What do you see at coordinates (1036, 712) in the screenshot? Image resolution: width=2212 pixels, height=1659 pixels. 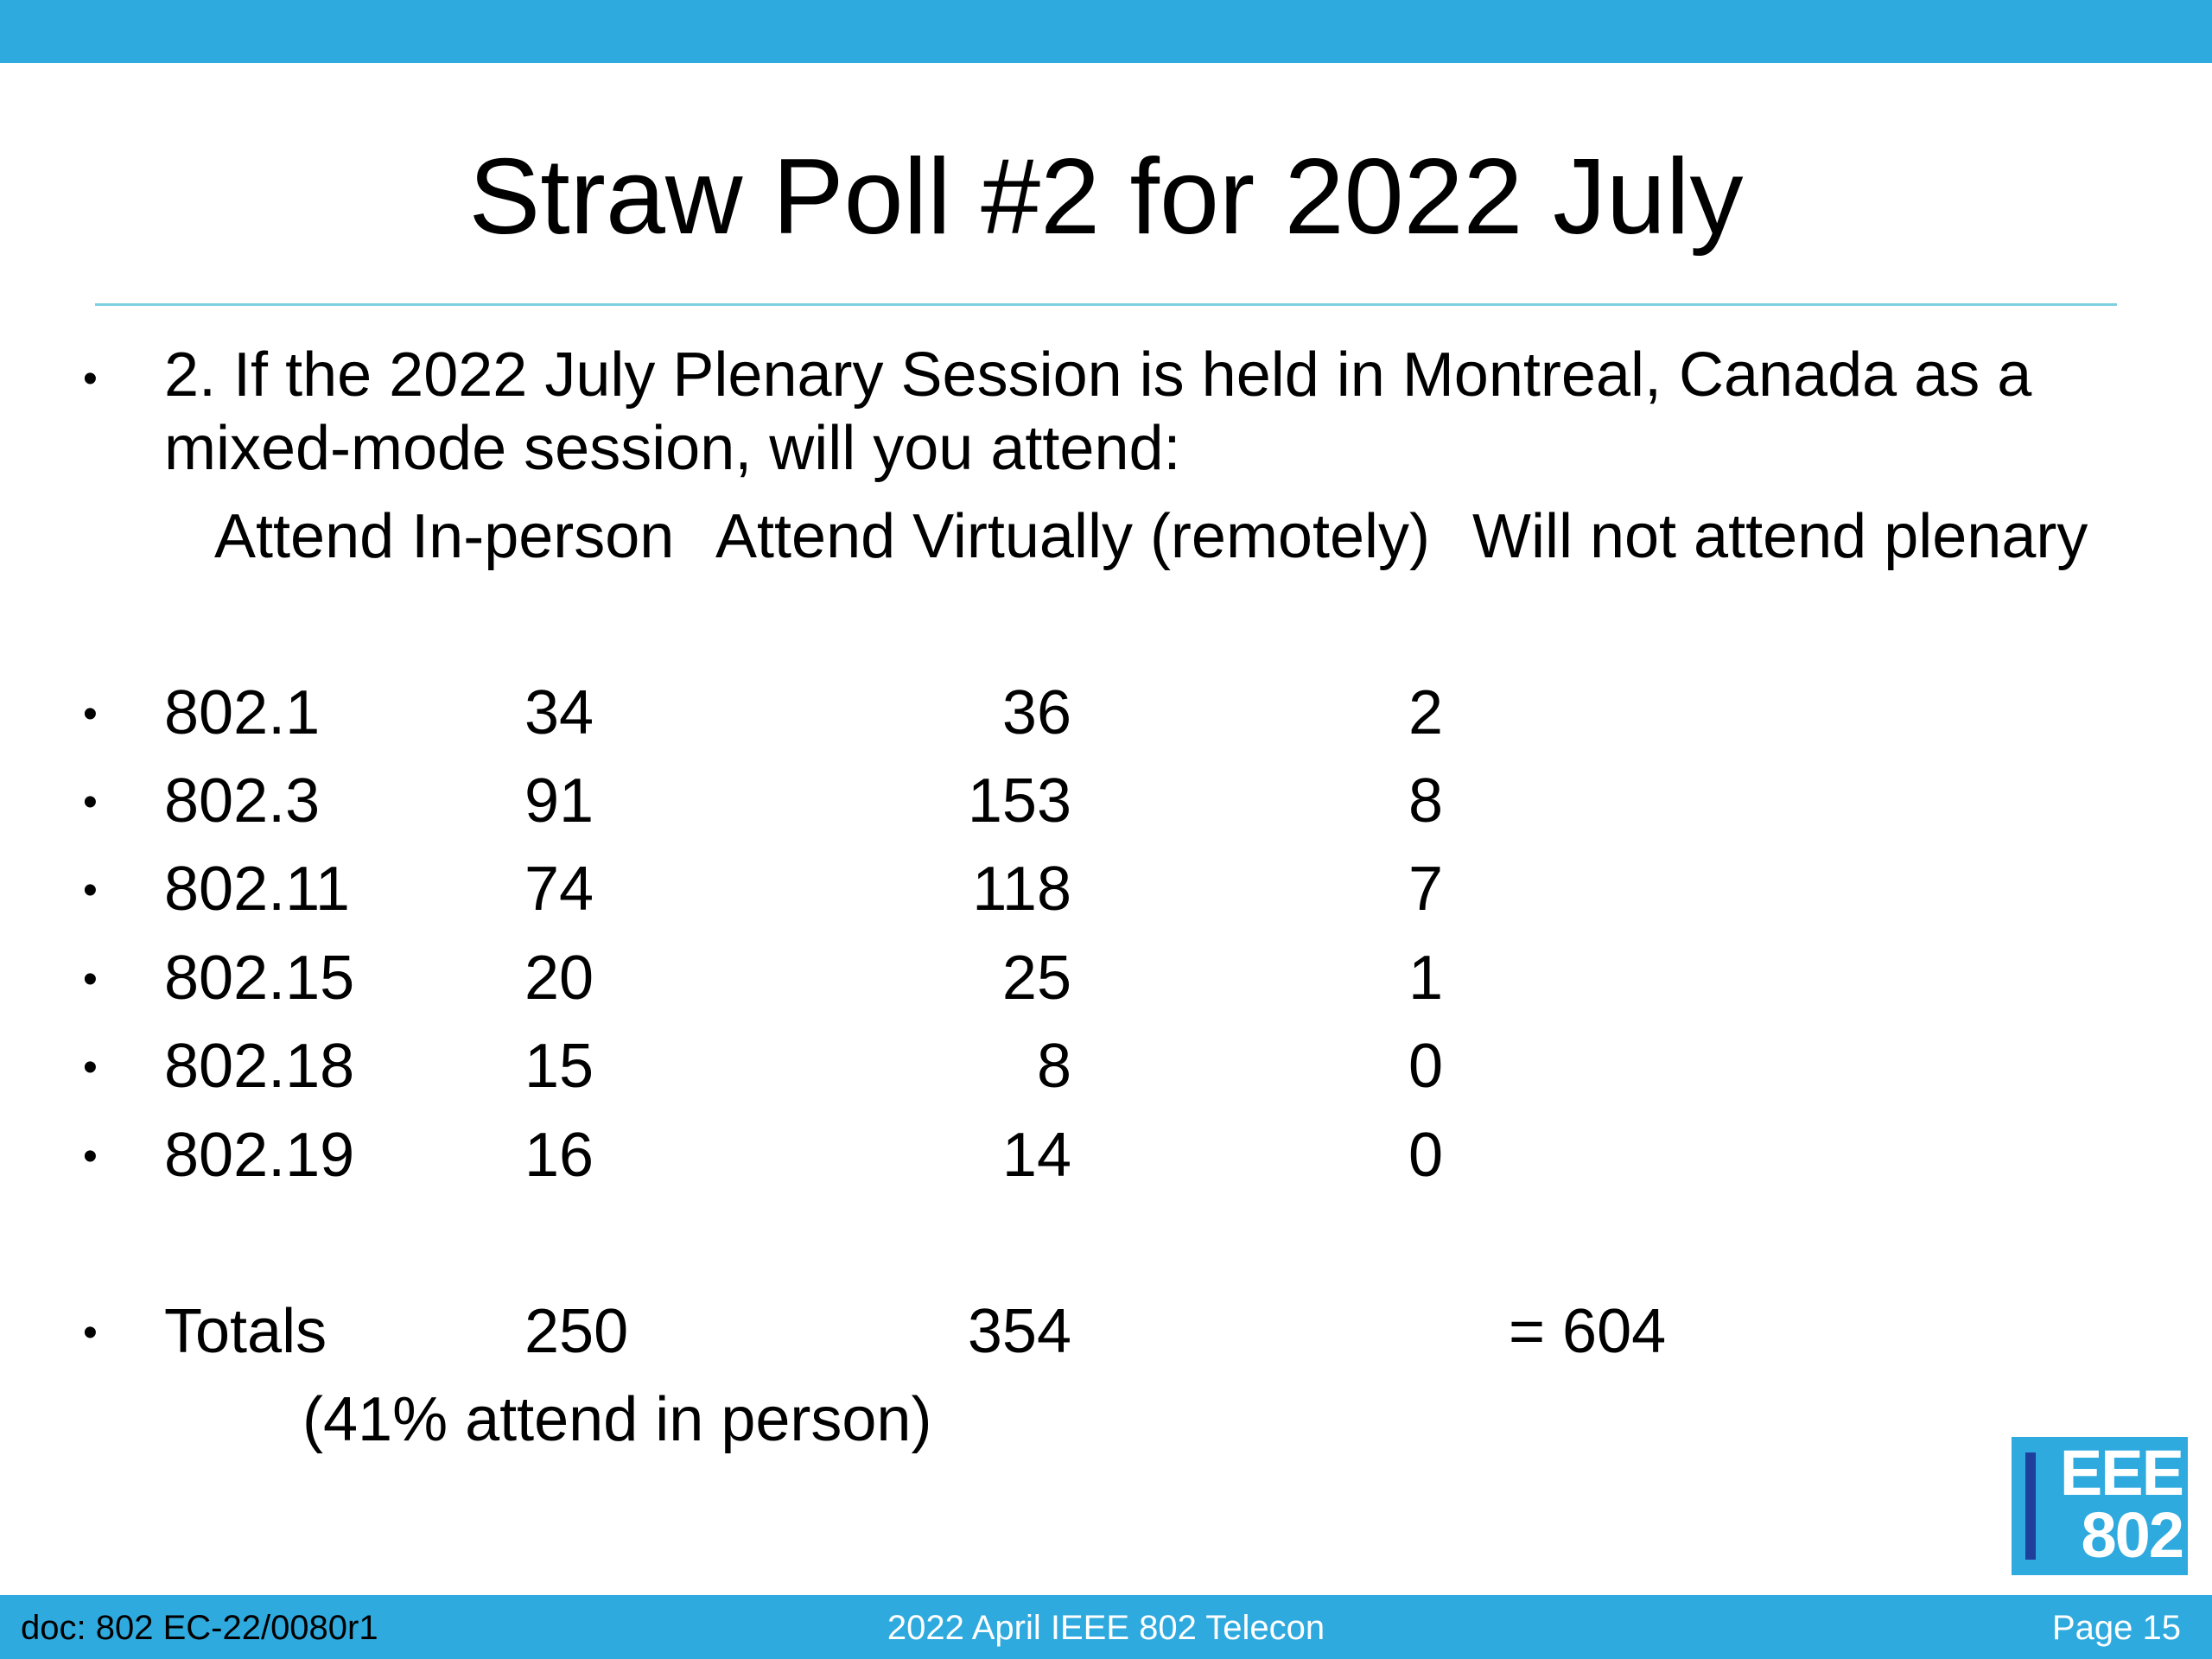 I see `row-virtual: 36` at bounding box center [1036, 712].